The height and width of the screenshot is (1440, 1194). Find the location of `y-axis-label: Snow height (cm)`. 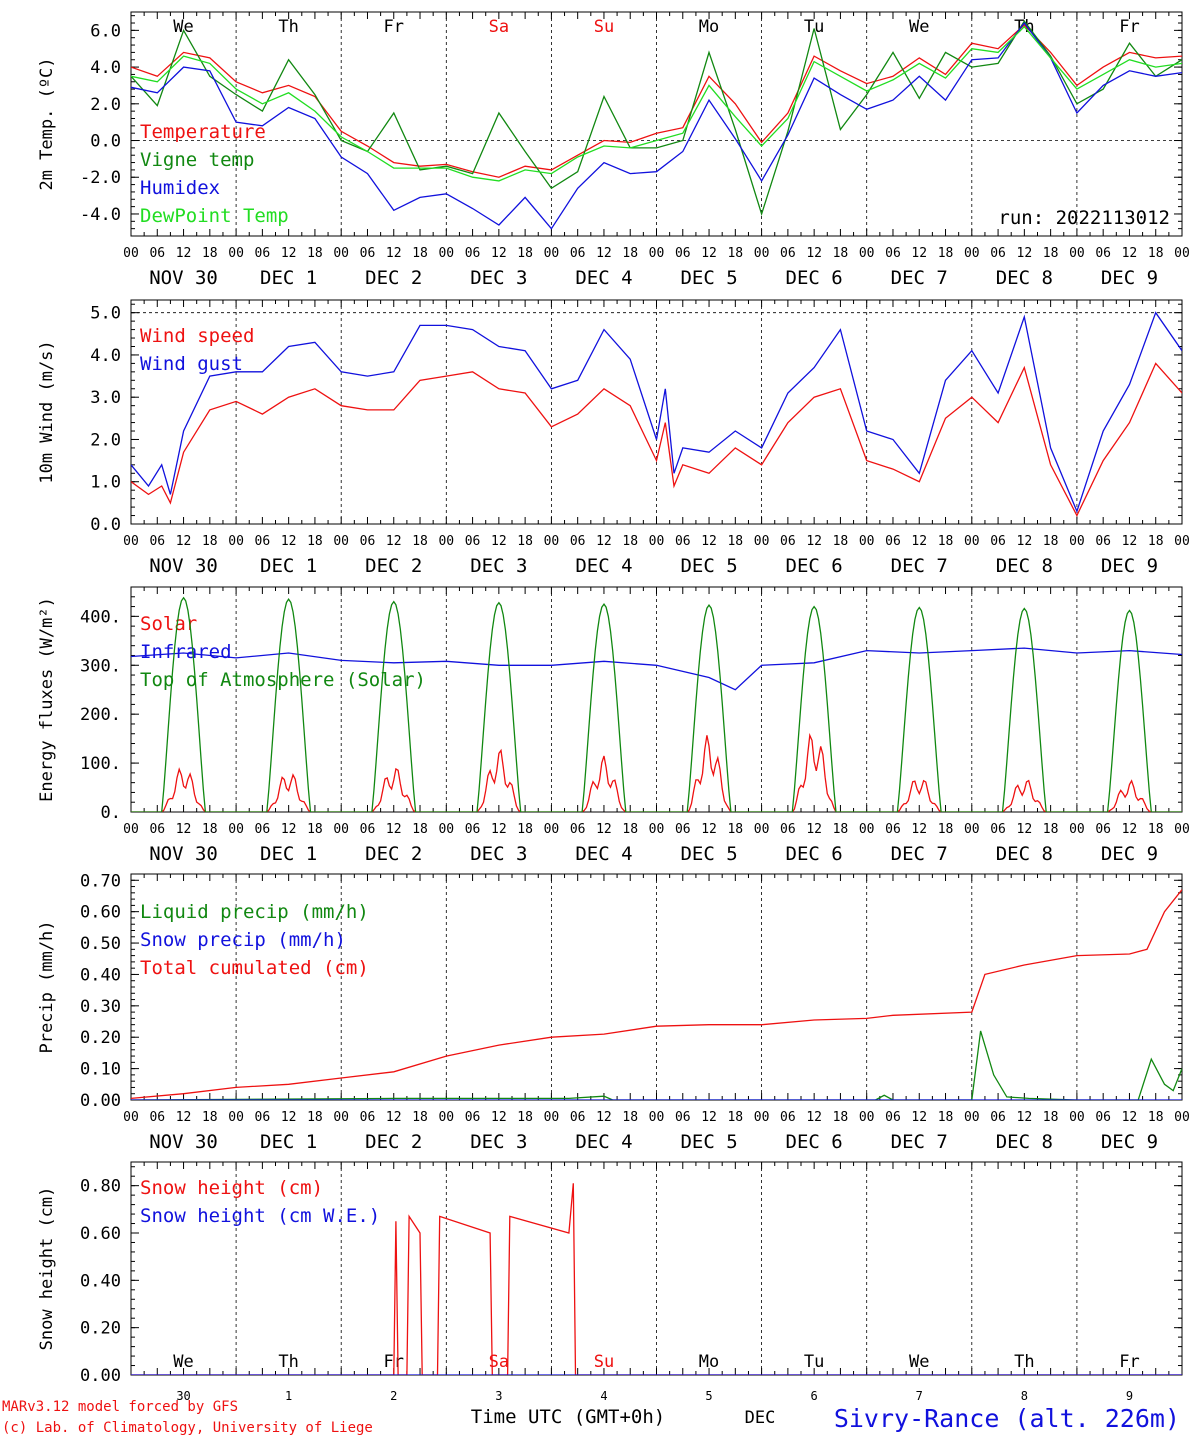

y-axis-label: Snow height (cm) is located at coordinates (47, 1269).